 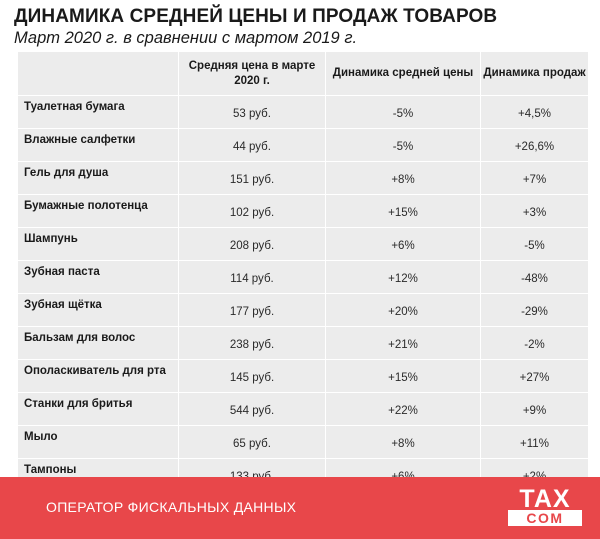 I want to click on table-row: Влажные салфетки 44 руб. -5% +26,6%, so click(x=303, y=145).